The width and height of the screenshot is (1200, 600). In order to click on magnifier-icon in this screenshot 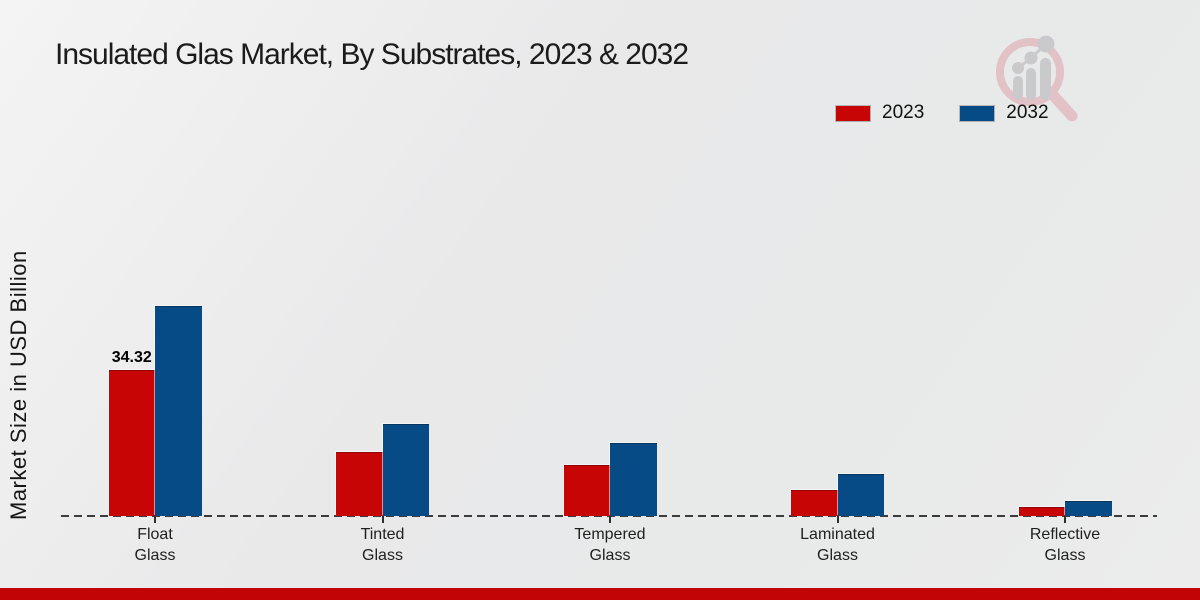, I will do `click(1037, 80)`.